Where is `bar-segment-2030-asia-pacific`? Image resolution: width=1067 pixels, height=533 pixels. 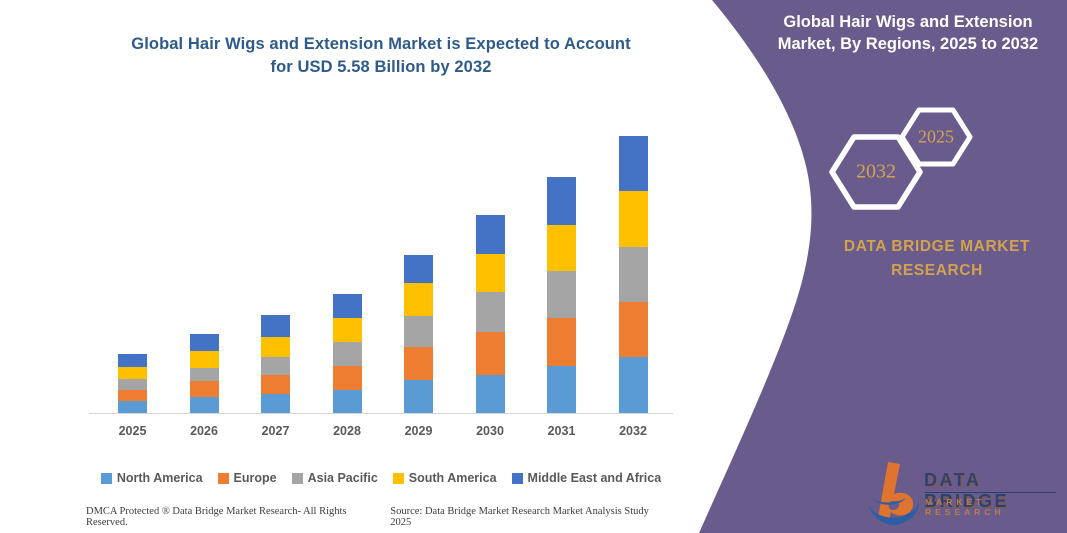 bar-segment-2030-asia-pacific is located at coordinates (490, 312).